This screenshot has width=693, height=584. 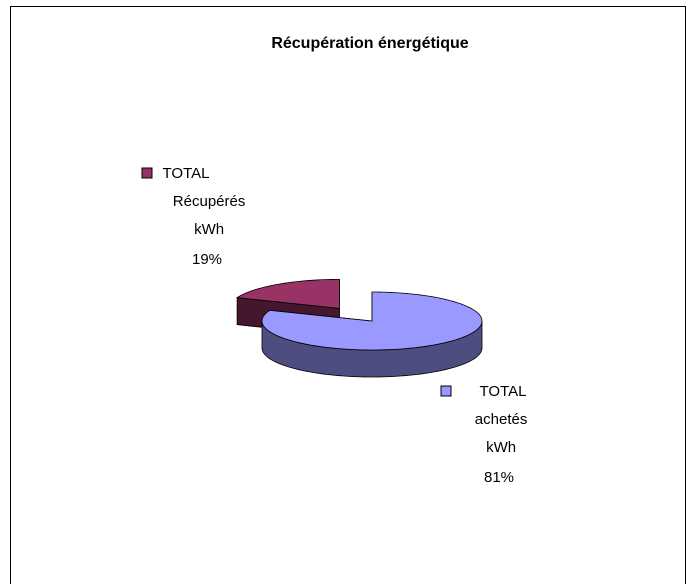 I want to click on pie-slice, so click(x=372, y=334).